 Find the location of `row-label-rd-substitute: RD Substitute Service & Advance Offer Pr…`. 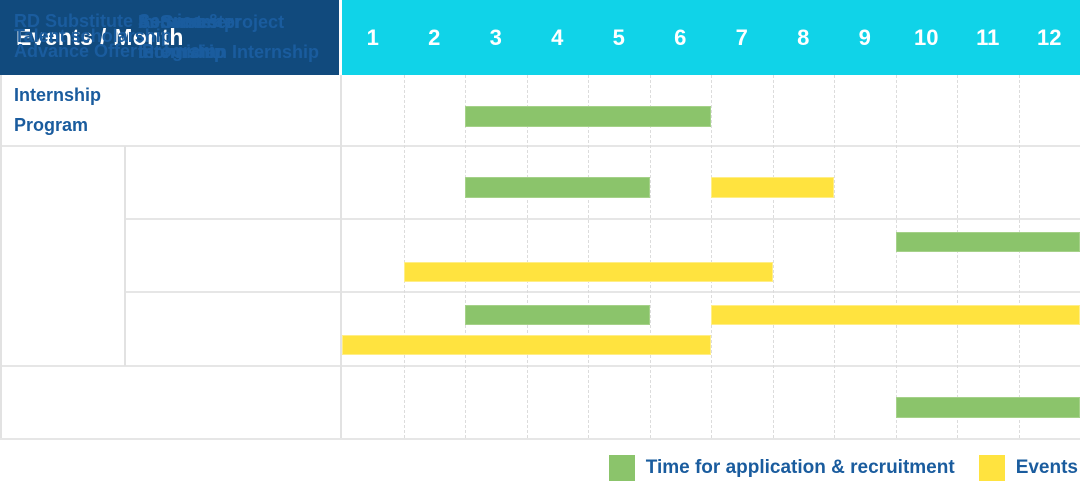

row-label-rd-substitute: RD Substitute Service & Advance Offer Pr… is located at coordinates (171, 35).